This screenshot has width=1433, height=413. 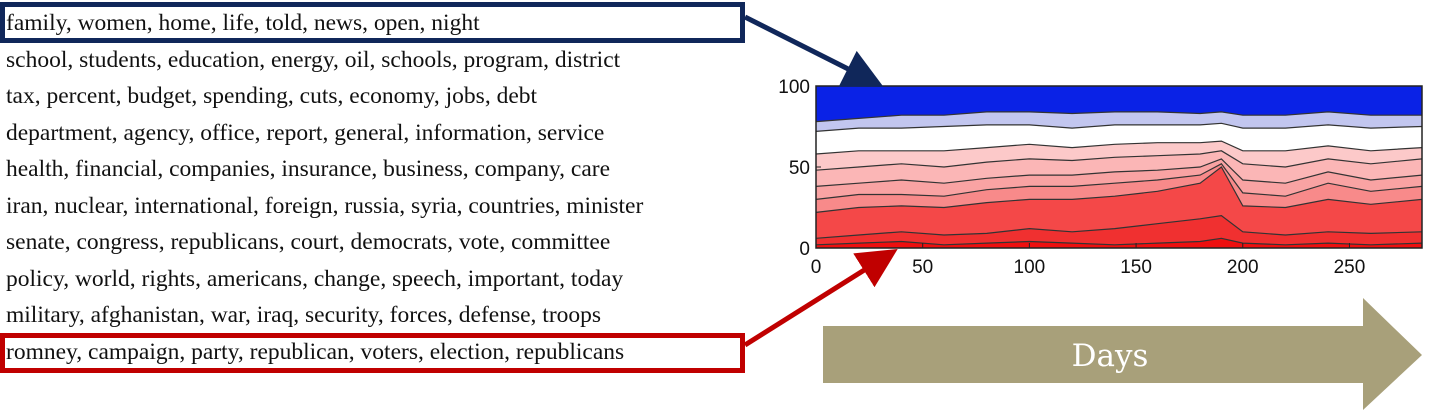 What do you see at coordinates (372, 22) in the screenshot?
I see `top-highlight-box` at bounding box center [372, 22].